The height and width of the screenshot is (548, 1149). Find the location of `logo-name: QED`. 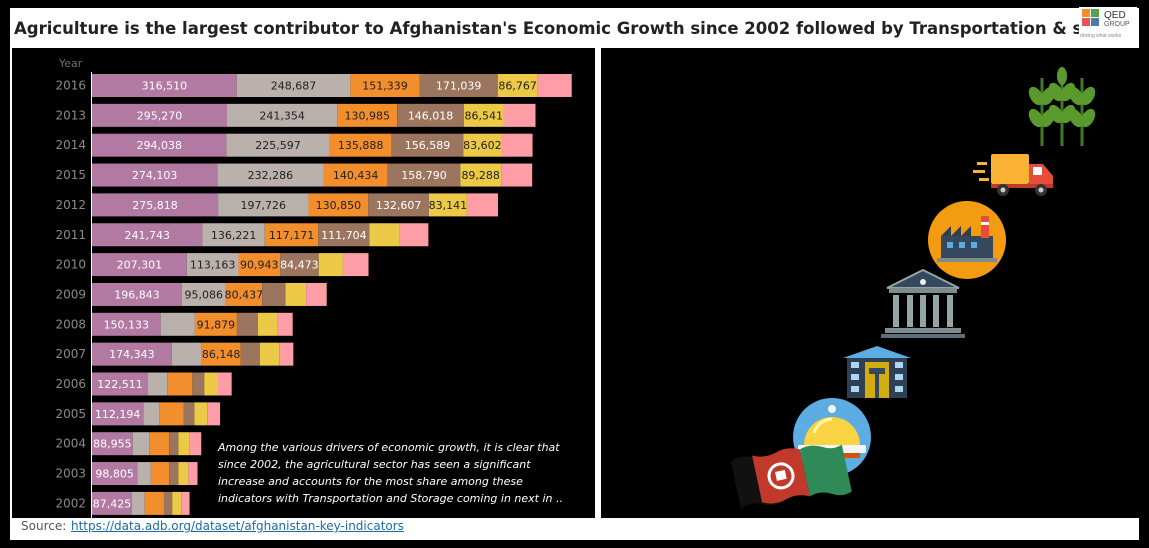

logo-name: QED is located at coordinates (1115, 15).